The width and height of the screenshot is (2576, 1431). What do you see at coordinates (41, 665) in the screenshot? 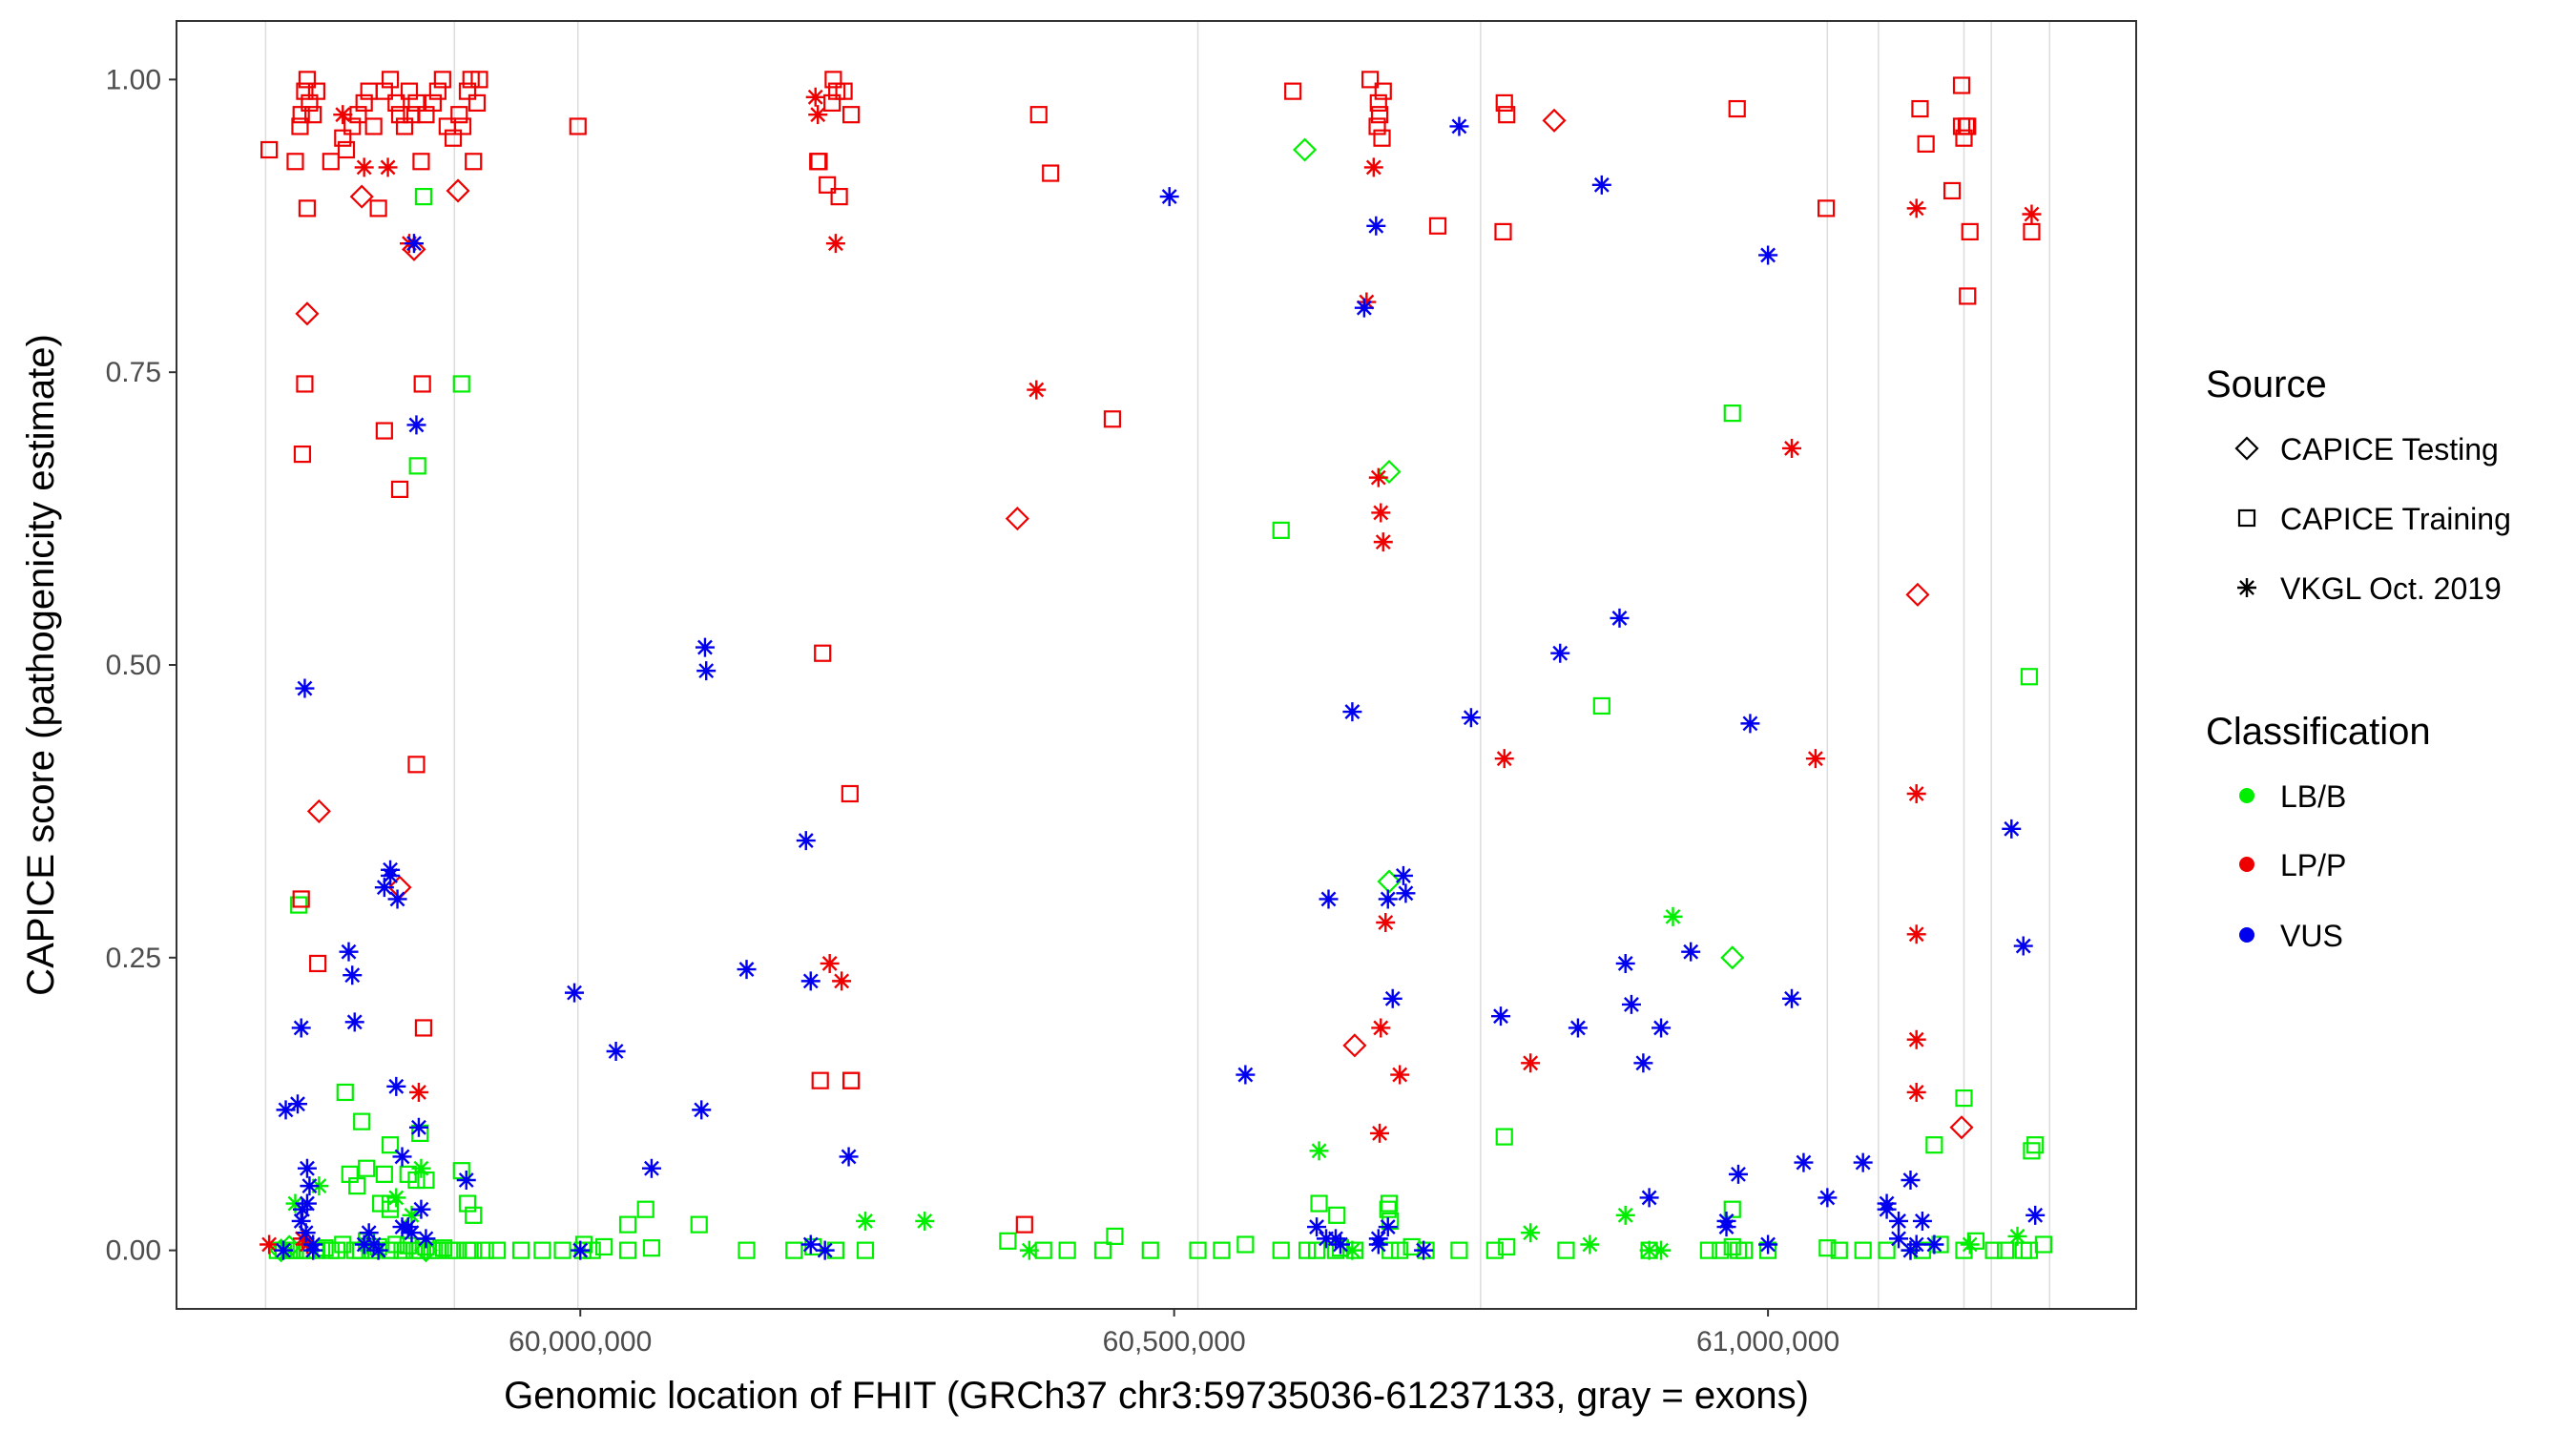
I see `y-axis-title: CAPICE score (pathogenicity estimate)` at bounding box center [41, 665].